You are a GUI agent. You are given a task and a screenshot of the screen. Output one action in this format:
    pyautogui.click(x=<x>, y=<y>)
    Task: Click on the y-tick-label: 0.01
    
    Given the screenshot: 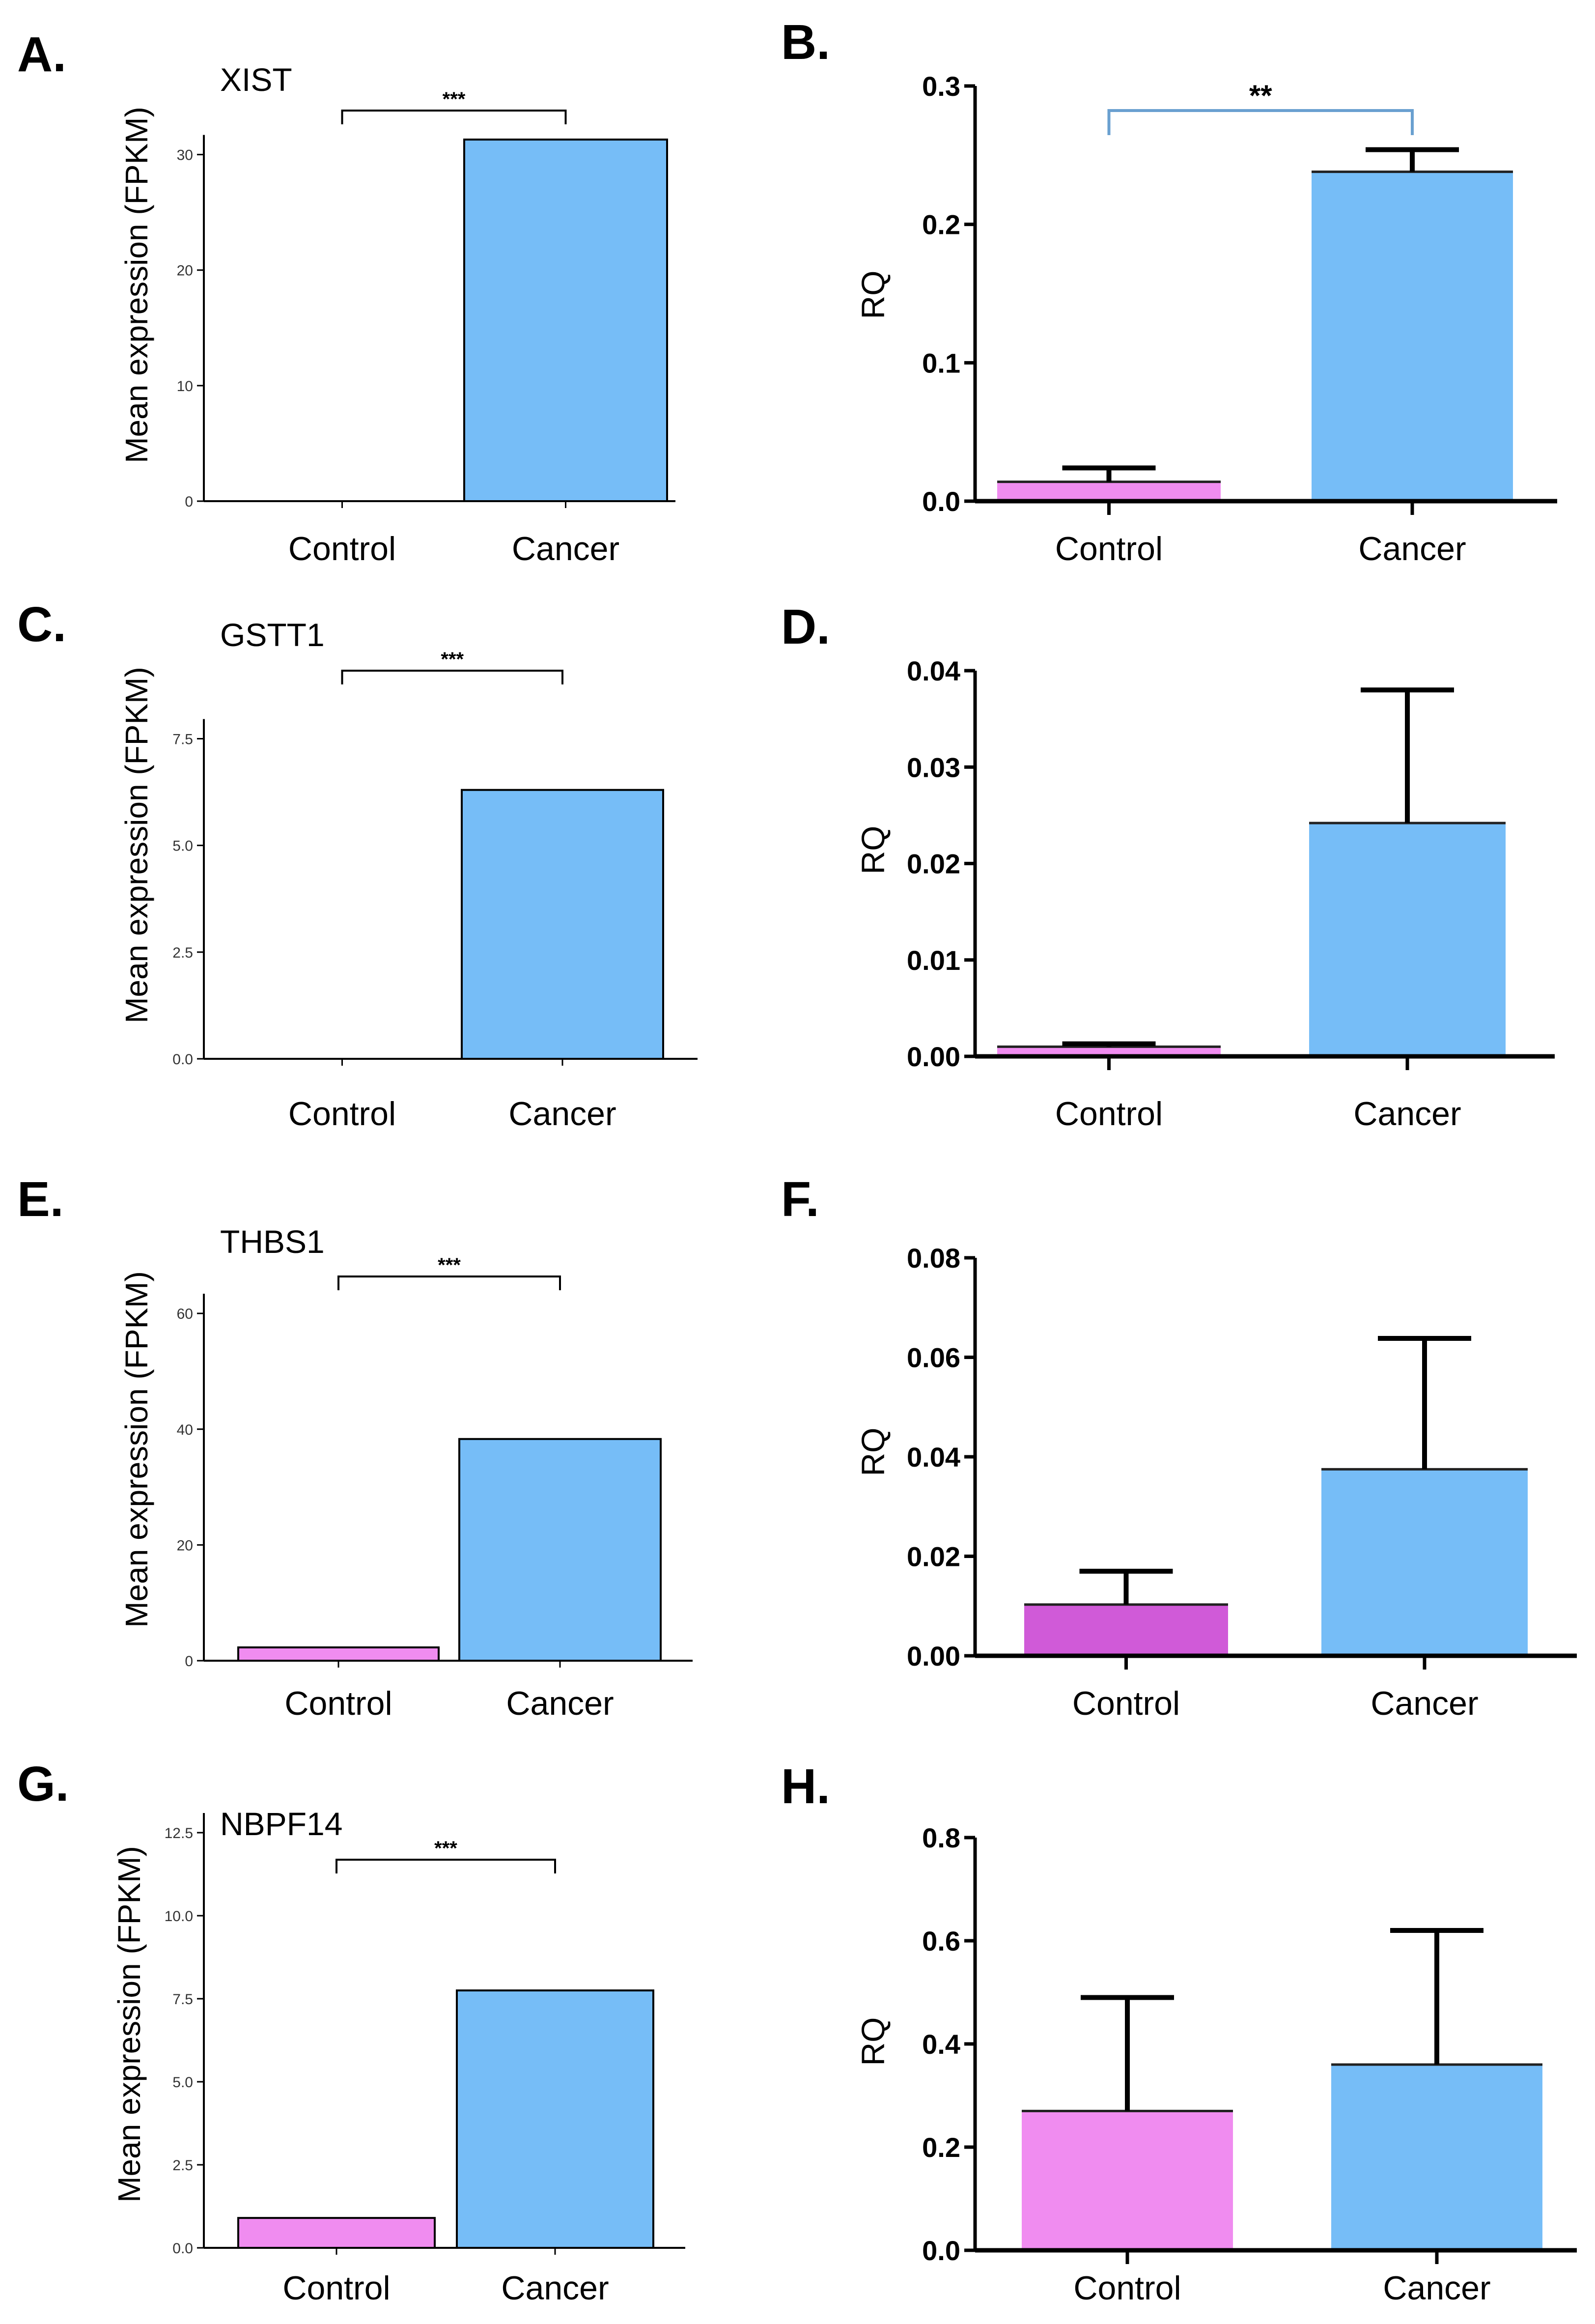 What is the action you would take?
    pyautogui.click(x=933, y=961)
    